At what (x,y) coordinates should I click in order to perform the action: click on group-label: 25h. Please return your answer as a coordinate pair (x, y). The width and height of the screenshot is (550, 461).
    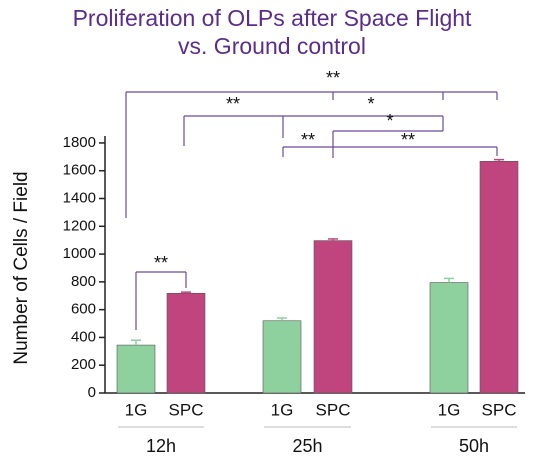
    Looking at the image, I should click on (307, 446).